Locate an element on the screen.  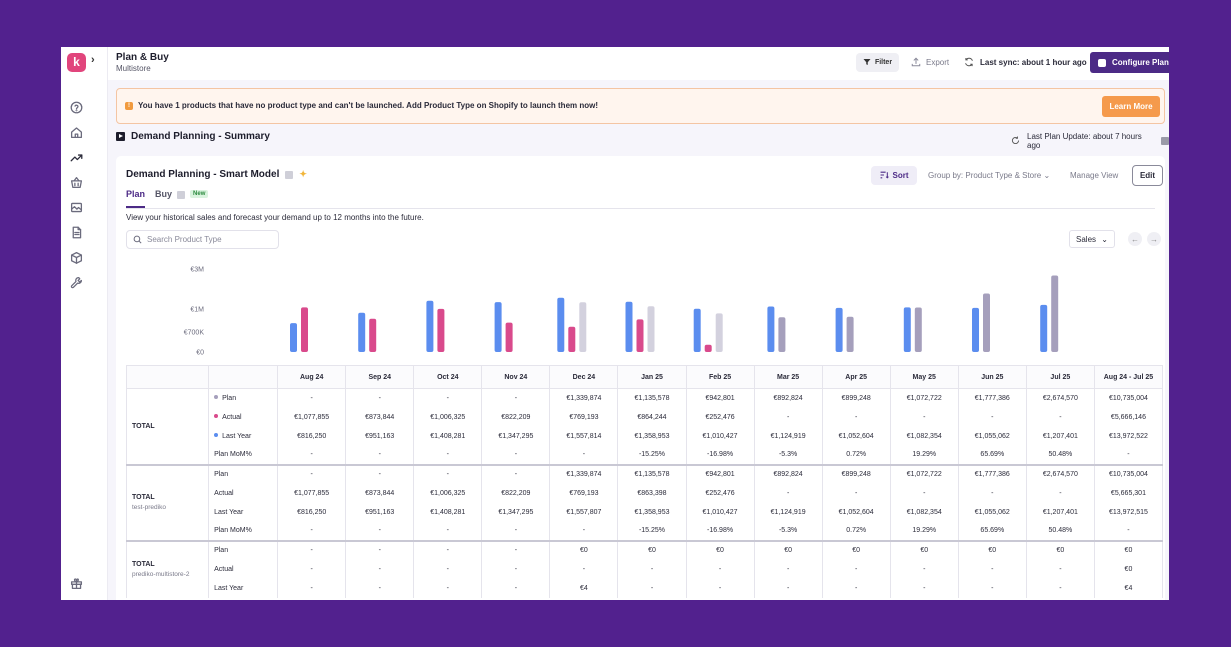
new-badge: New is located at coordinates (199, 194).